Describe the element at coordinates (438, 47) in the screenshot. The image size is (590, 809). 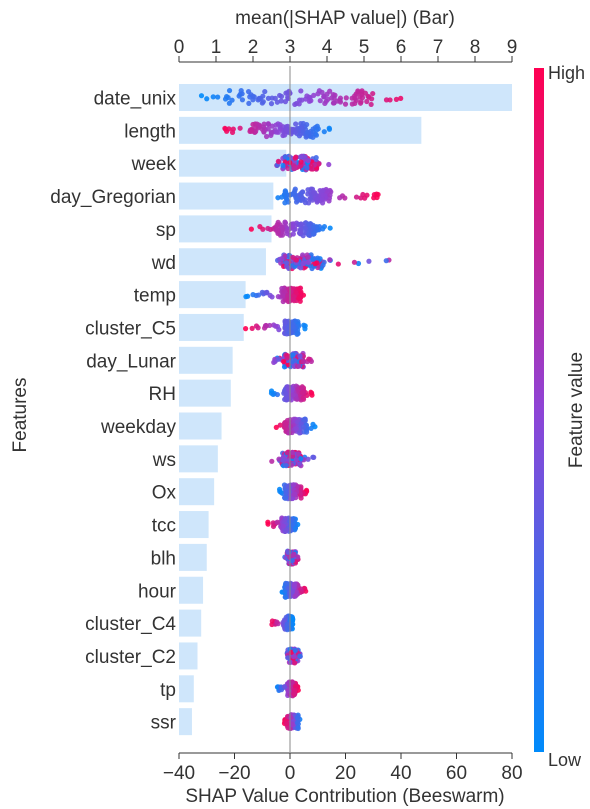
I see `top-tick-label: 7` at that location.